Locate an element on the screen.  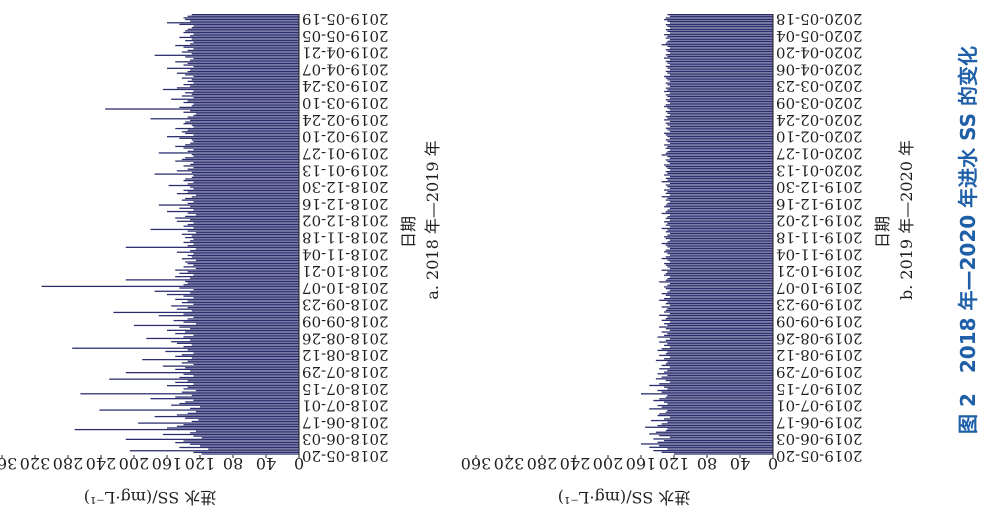
date-label: 2018-12-16 is located at coordinates (345, 204).